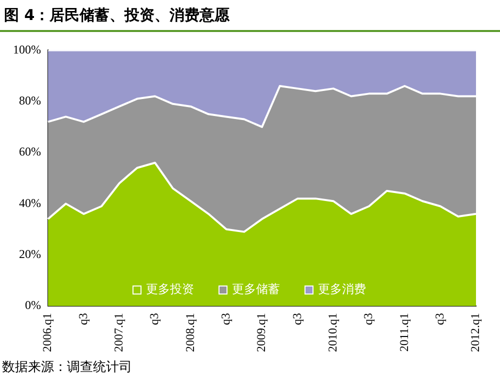 The height and width of the screenshot is (387, 500). Describe the element at coordinates (29, 151) in the screenshot. I see `y-tick-label: 60%` at that location.